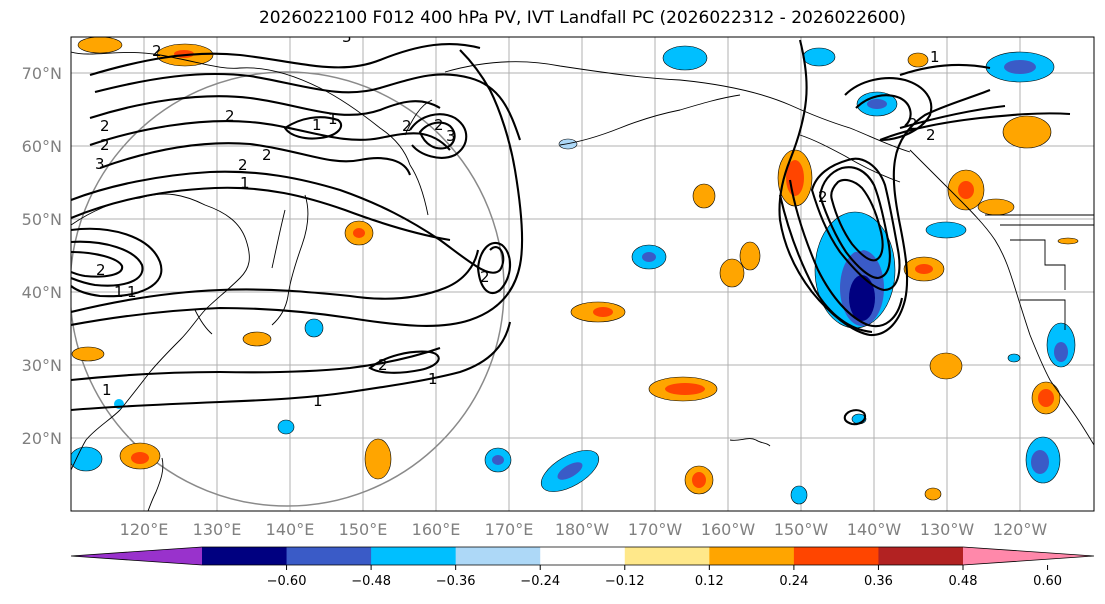 The height and width of the screenshot is (604, 1105). I want to click on colorbar-tick-label: 0.60, so click(1047, 581).